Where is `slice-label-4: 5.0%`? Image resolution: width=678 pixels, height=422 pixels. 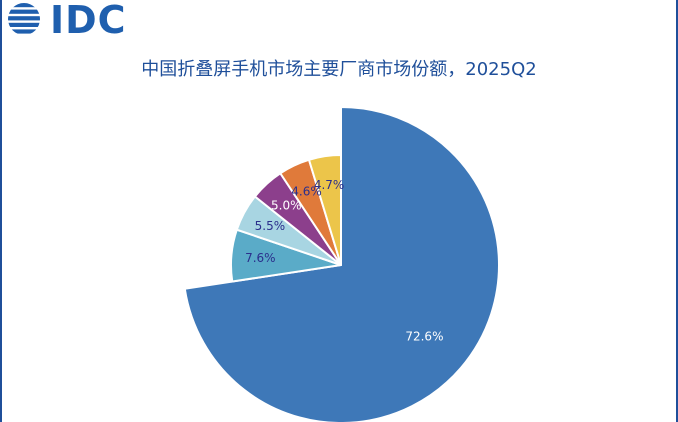 slice-label-4: 5.0% is located at coordinates (286, 205).